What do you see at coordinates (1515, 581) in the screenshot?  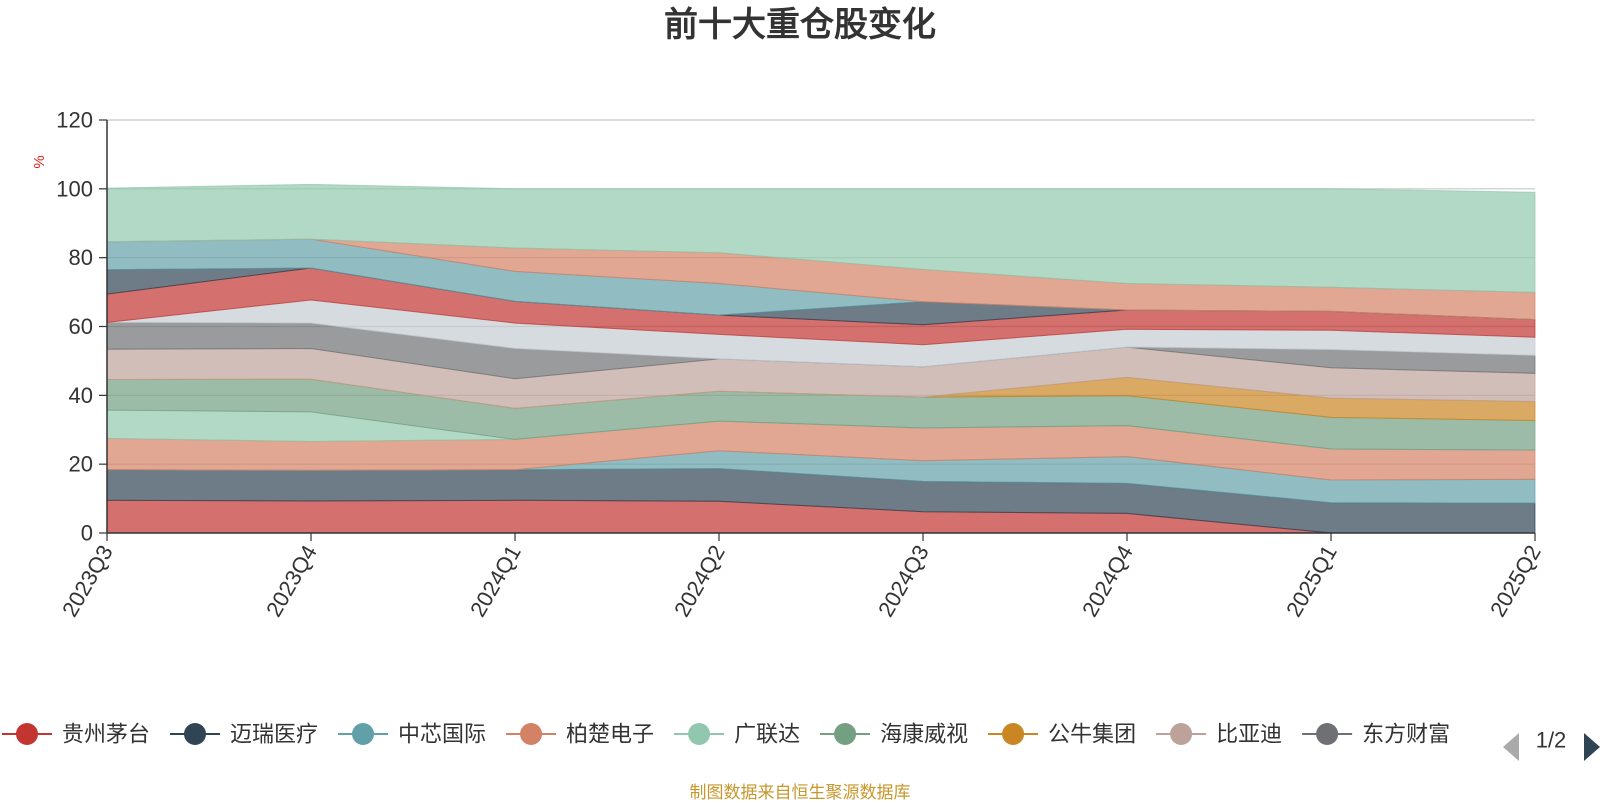 I see `x-tick-label: 2025Q2` at bounding box center [1515, 581].